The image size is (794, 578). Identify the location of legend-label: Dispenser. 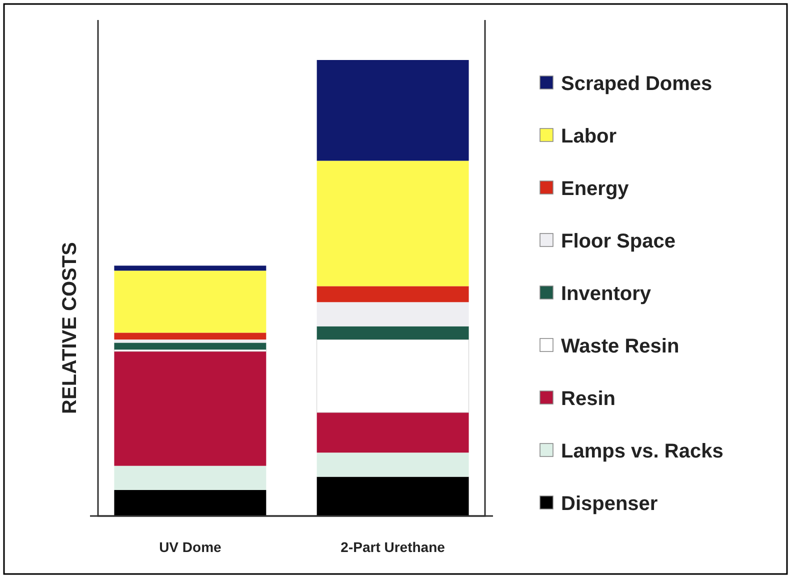
(609, 504).